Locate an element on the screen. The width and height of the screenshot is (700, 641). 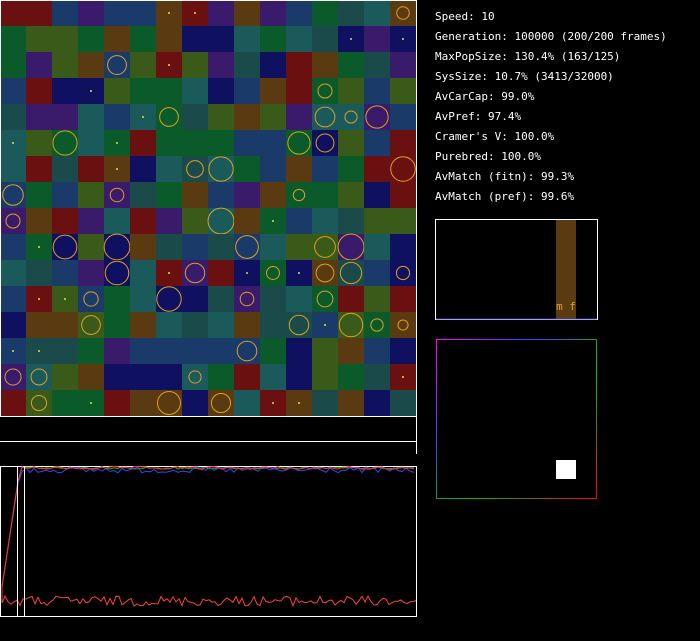
stat-line: AvPref: 97.4% is located at coordinates (478, 116).